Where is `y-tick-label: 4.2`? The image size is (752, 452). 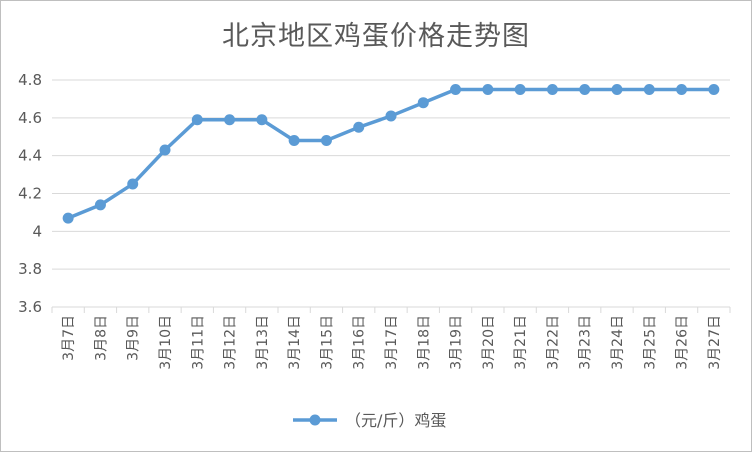
y-tick-label: 4.2 is located at coordinates (30, 194).